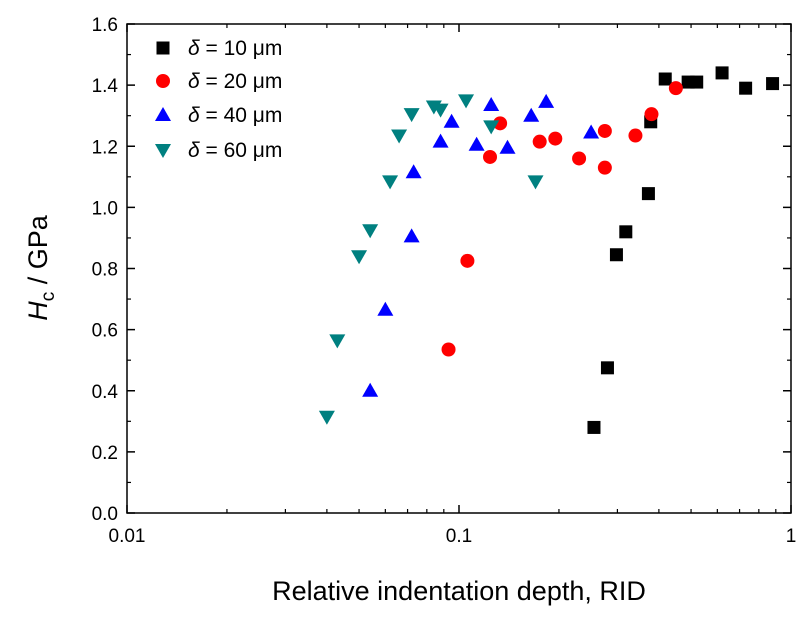 The width and height of the screenshot is (807, 623). I want to click on y-tick-label: 1.4, so click(105, 86).